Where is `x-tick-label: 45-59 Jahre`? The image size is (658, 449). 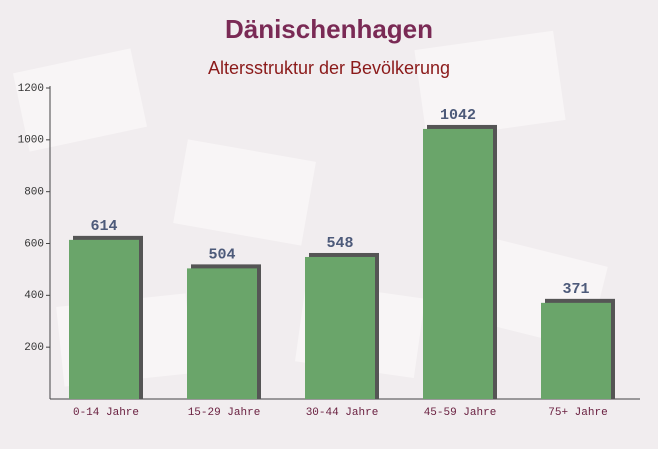
x-tick-label: 45-59 Jahre is located at coordinates (460, 413).